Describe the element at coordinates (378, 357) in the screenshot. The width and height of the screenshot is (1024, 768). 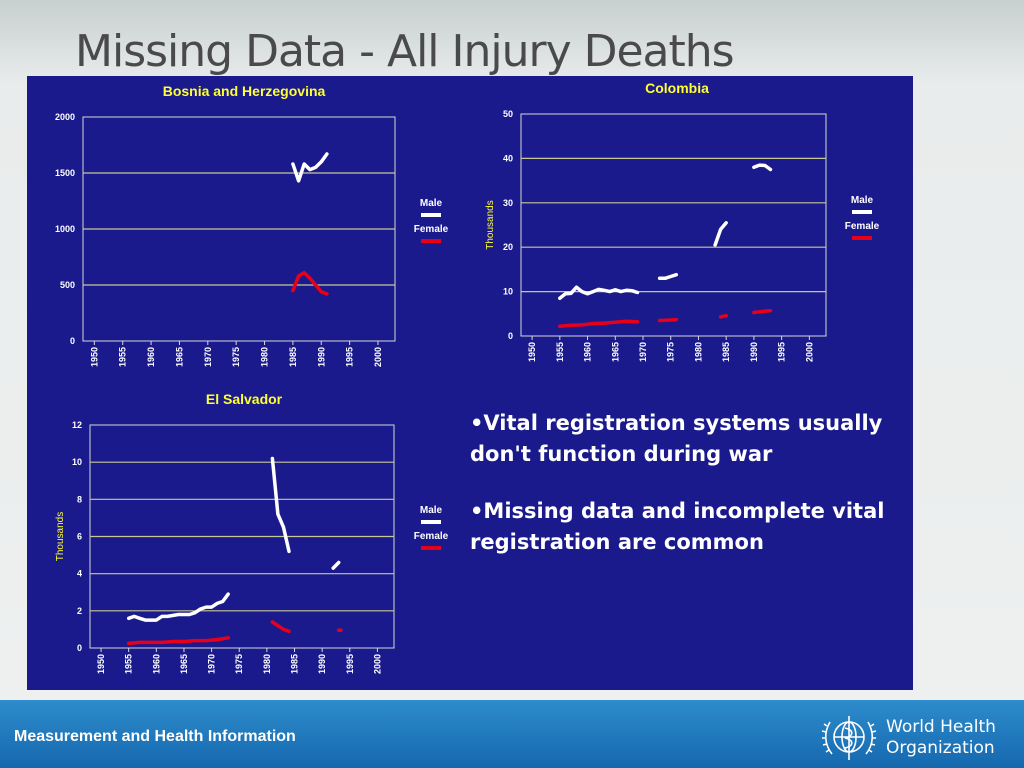
I see `chart1-xtick-label: 2000` at that location.